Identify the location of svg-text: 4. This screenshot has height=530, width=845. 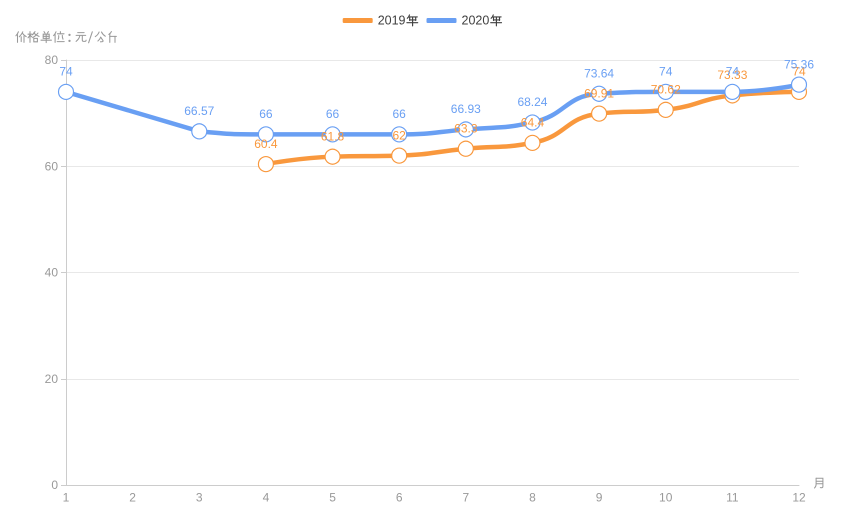
(266, 498).